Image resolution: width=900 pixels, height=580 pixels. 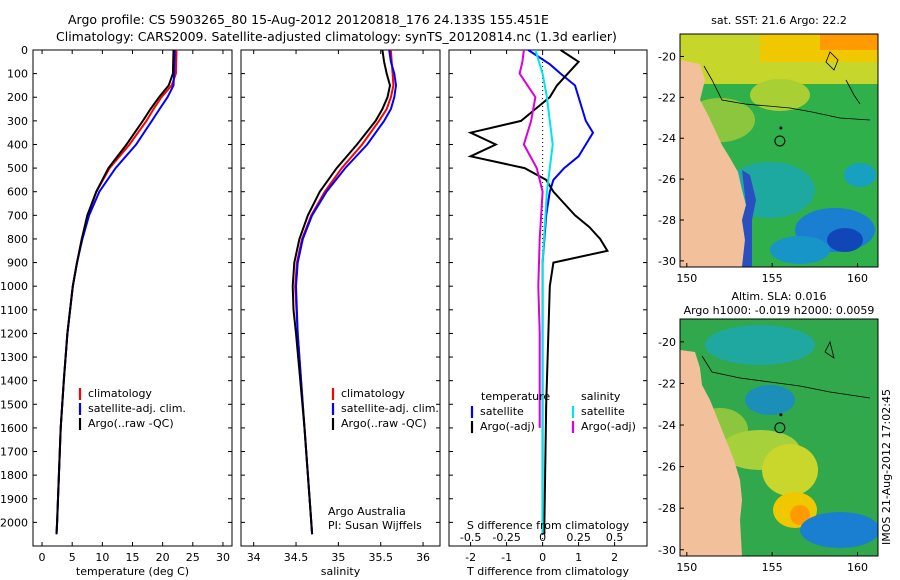 I want to click on sla-map-subtitle: Argo h1000: -0.019 h2000: 0.0059, so click(x=779, y=310).